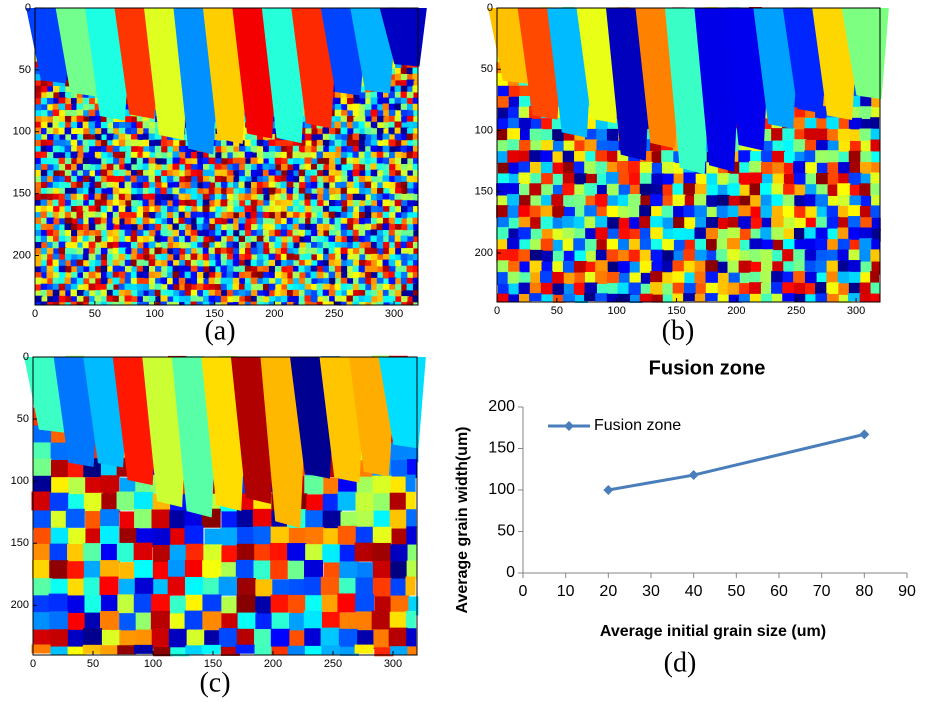  What do you see at coordinates (484, 192) in the screenshot?
I see `y-tick-label: 150` at bounding box center [484, 192].